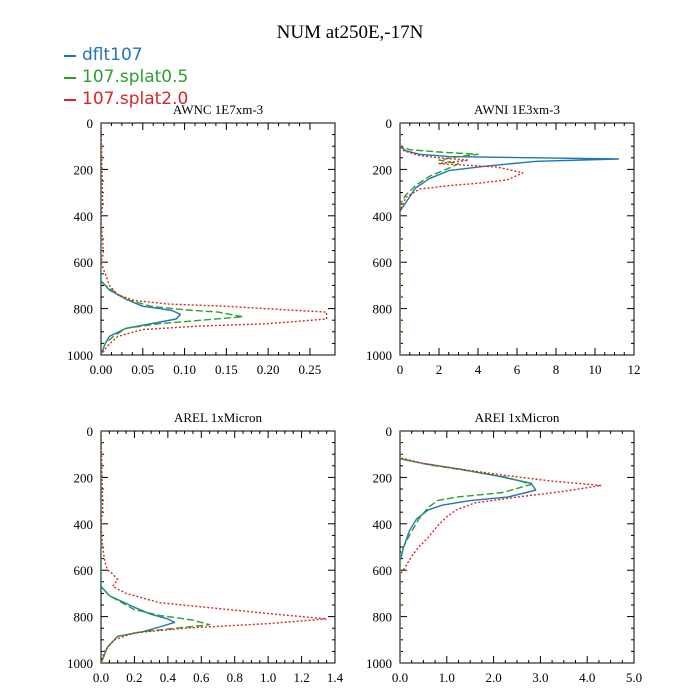 This screenshot has width=700, height=700. Describe the element at coordinates (235, 677) in the screenshot. I see `x-tick-label: 0.8` at that location.